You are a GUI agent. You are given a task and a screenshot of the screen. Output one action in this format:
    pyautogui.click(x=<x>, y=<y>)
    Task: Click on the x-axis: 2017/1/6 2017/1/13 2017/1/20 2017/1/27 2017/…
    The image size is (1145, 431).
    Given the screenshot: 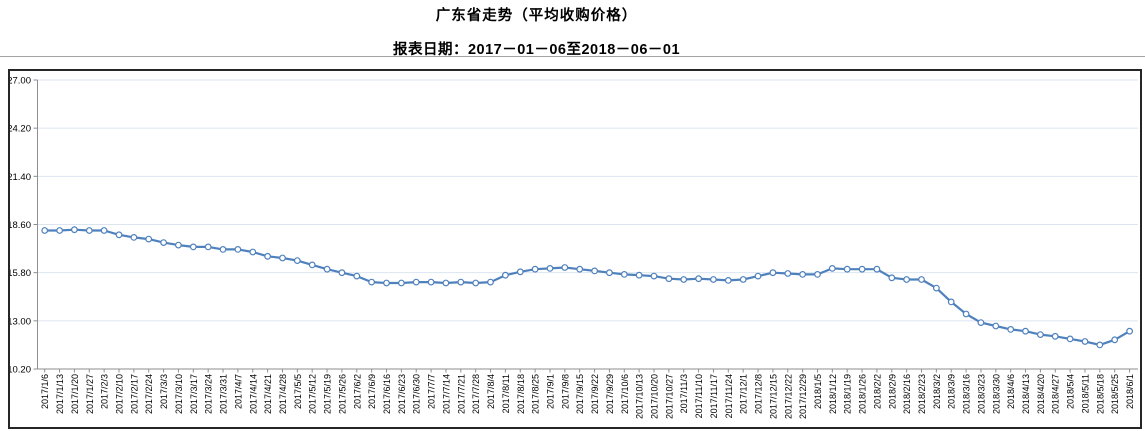 What is the action you would take?
    pyautogui.click(x=587, y=393)
    